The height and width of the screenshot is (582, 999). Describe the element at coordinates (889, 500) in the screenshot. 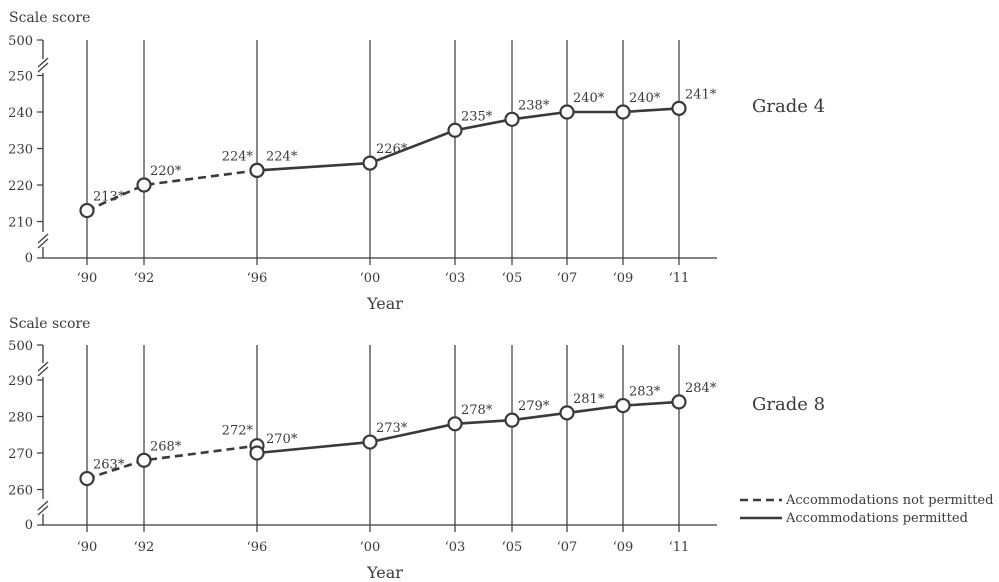

I see `legend-label: Accommodations not permitted` at that location.